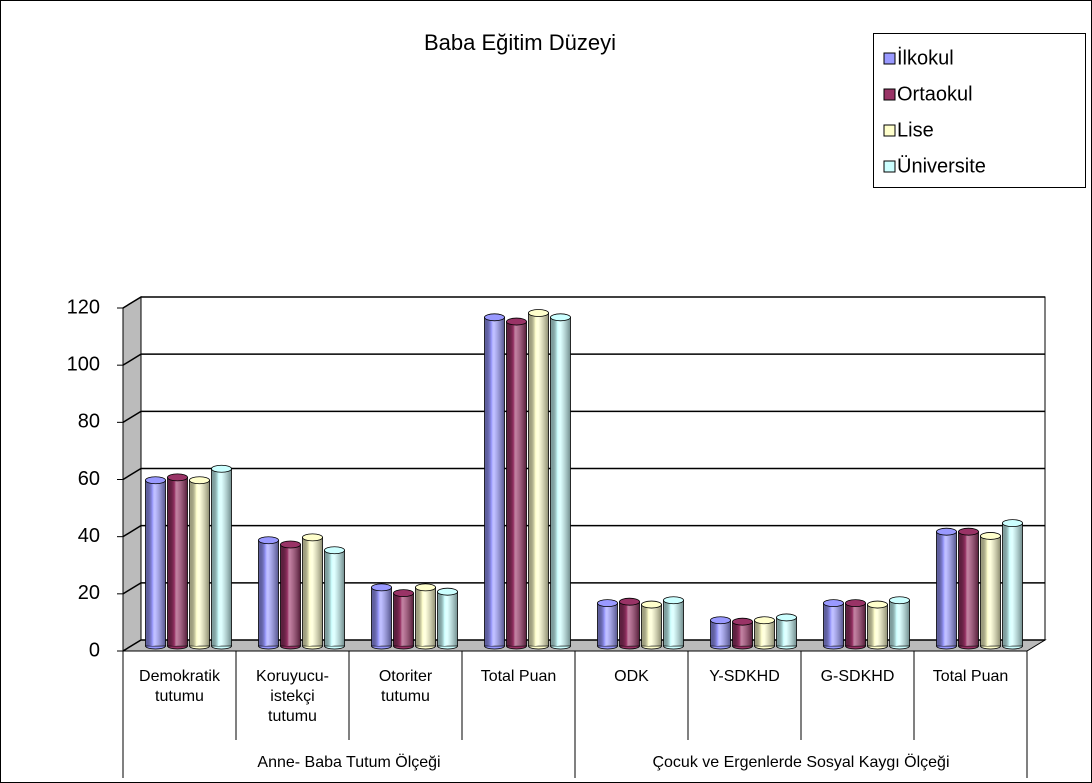 The height and width of the screenshot is (783, 1092). What do you see at coordinates (348, 762) in the screenshot?
I see `group-label: Anne- Baba Tutum Ölçeği` at bounding box center [348, 762].